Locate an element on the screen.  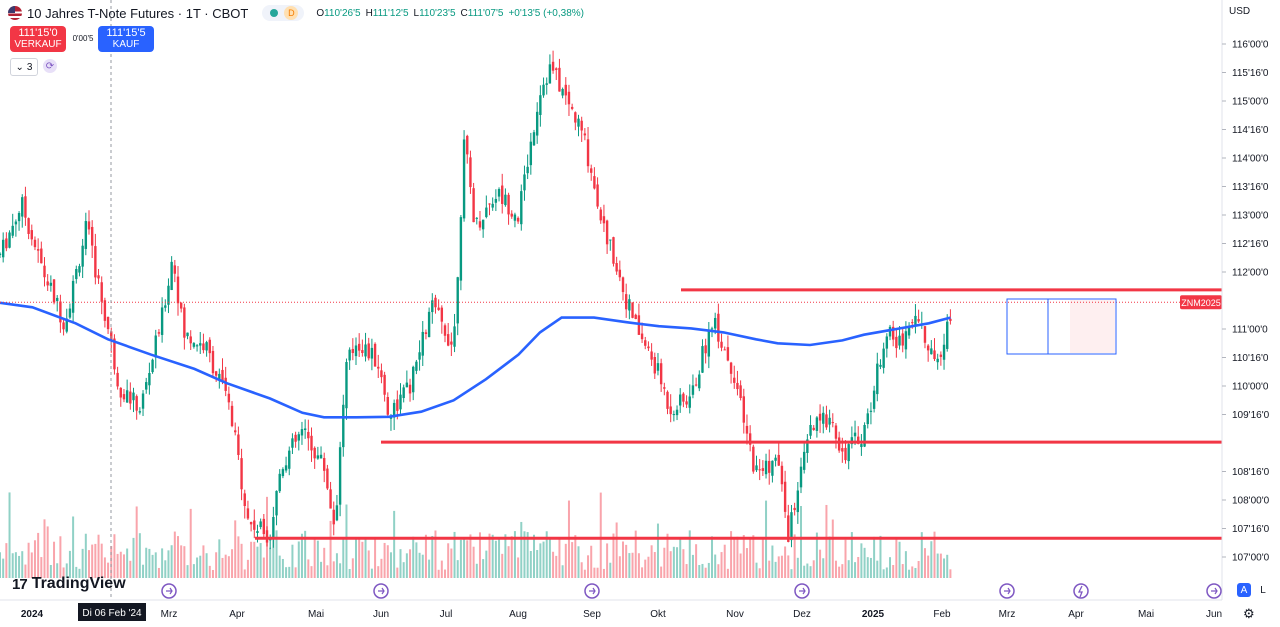
sell-button: 111'15'0 VERKAUF is located at coordinates (38, 39).